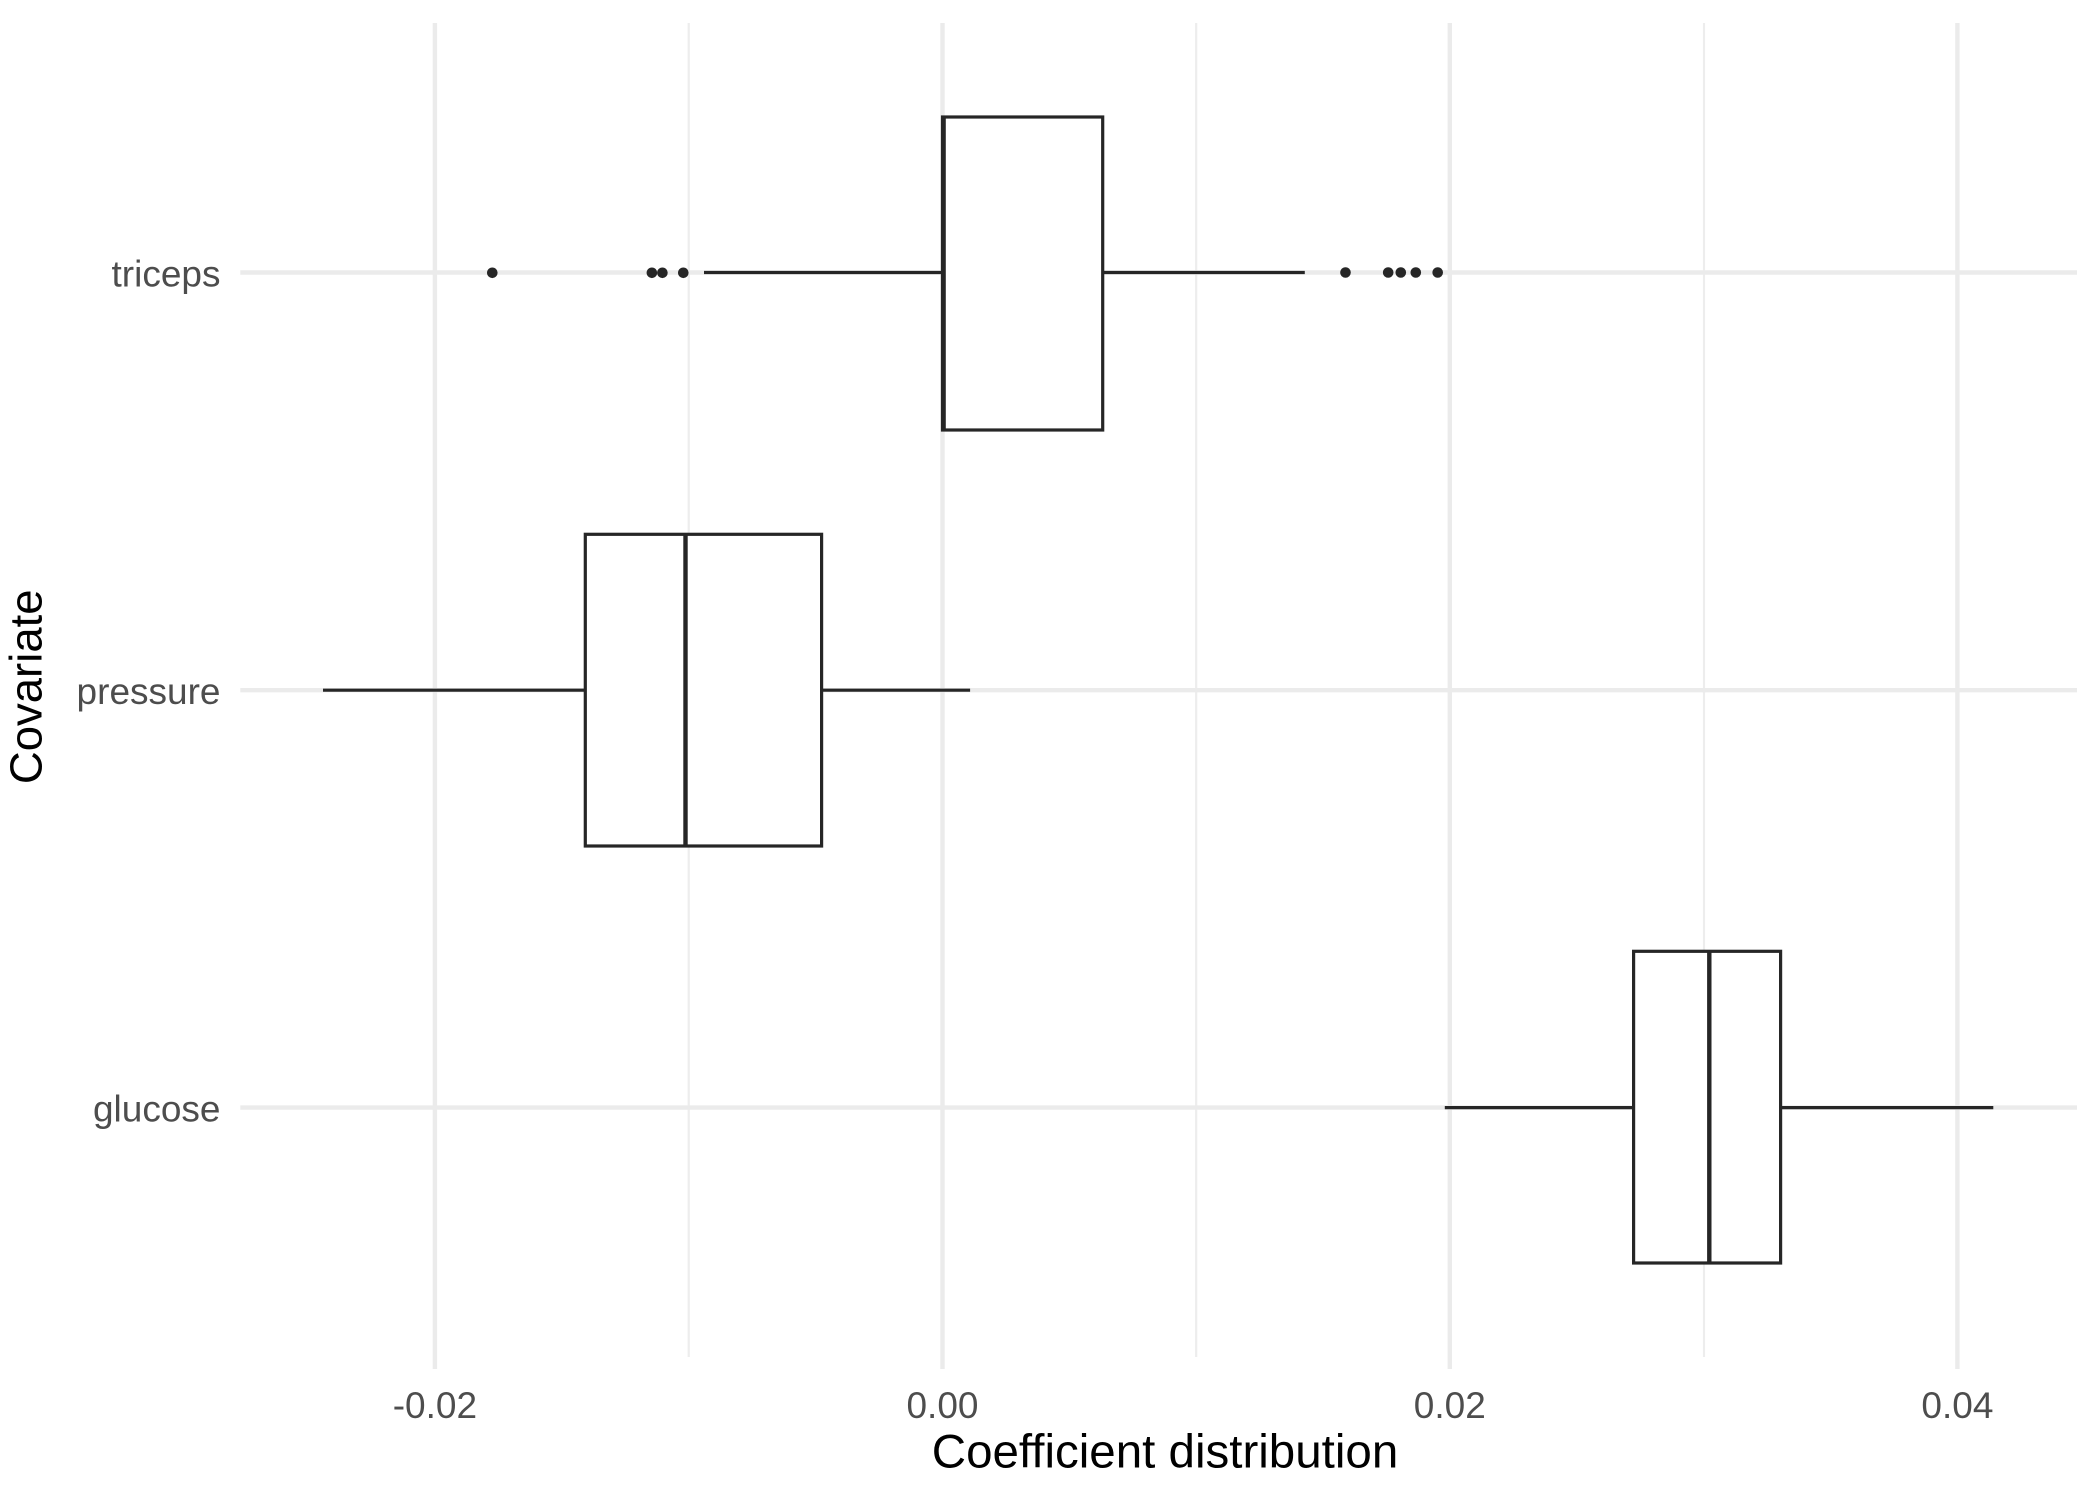  Describe the element at coordinates (942, 1405) in the screenshot. I see `svg-text: 0.00` at that location.